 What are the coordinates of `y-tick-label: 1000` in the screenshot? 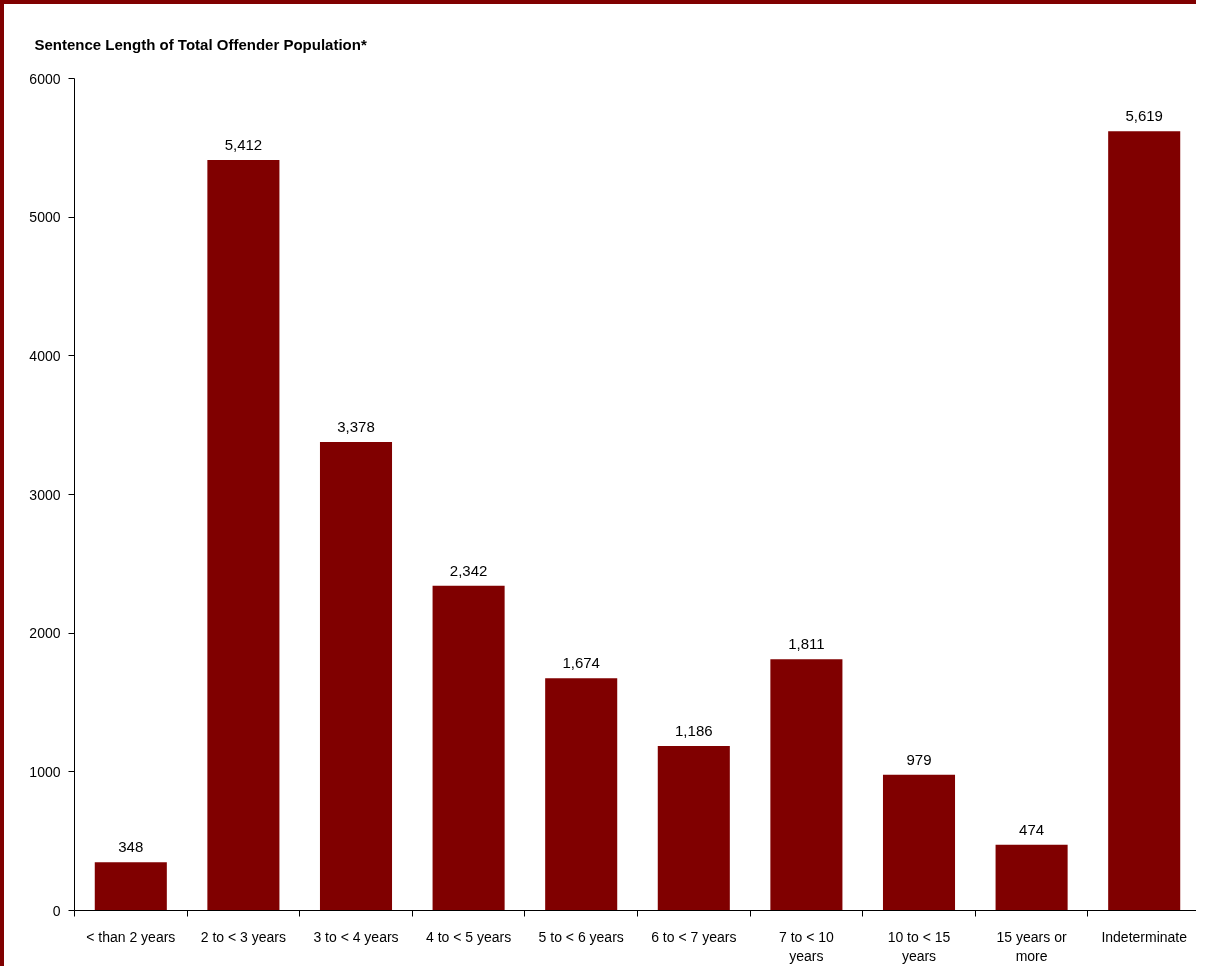 It's located at (45, 771).